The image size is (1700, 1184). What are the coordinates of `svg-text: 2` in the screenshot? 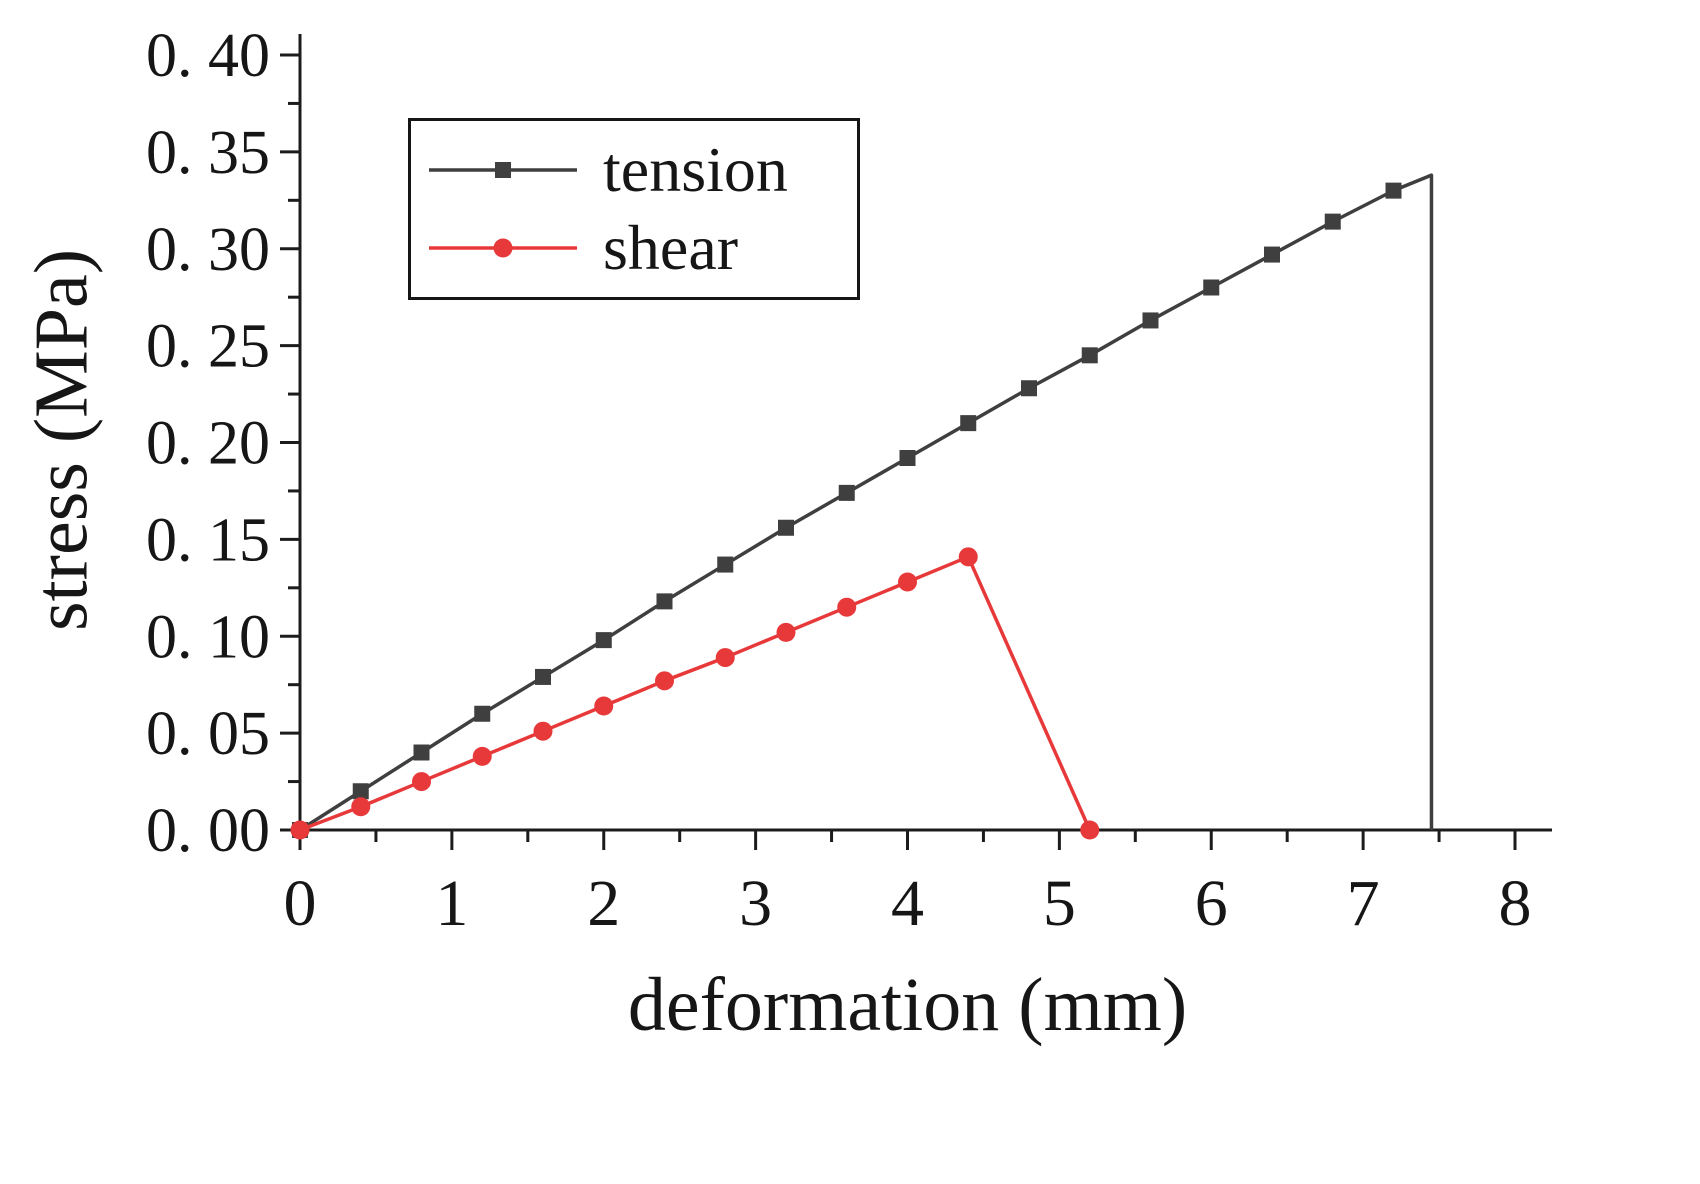 It's located at (603, 903).